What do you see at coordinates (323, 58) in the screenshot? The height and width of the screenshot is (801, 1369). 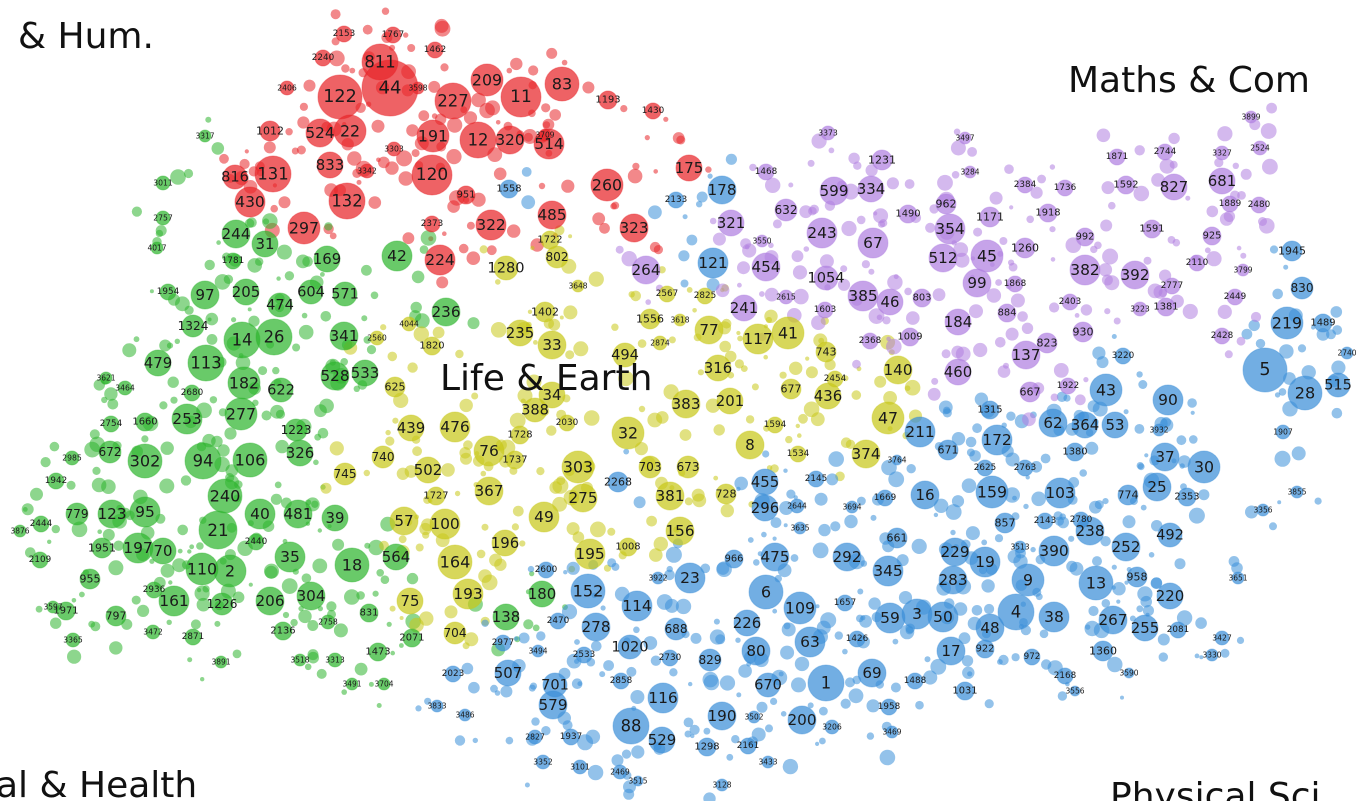 I see `bubble-label: 2240` at bounding box center [323, 58].